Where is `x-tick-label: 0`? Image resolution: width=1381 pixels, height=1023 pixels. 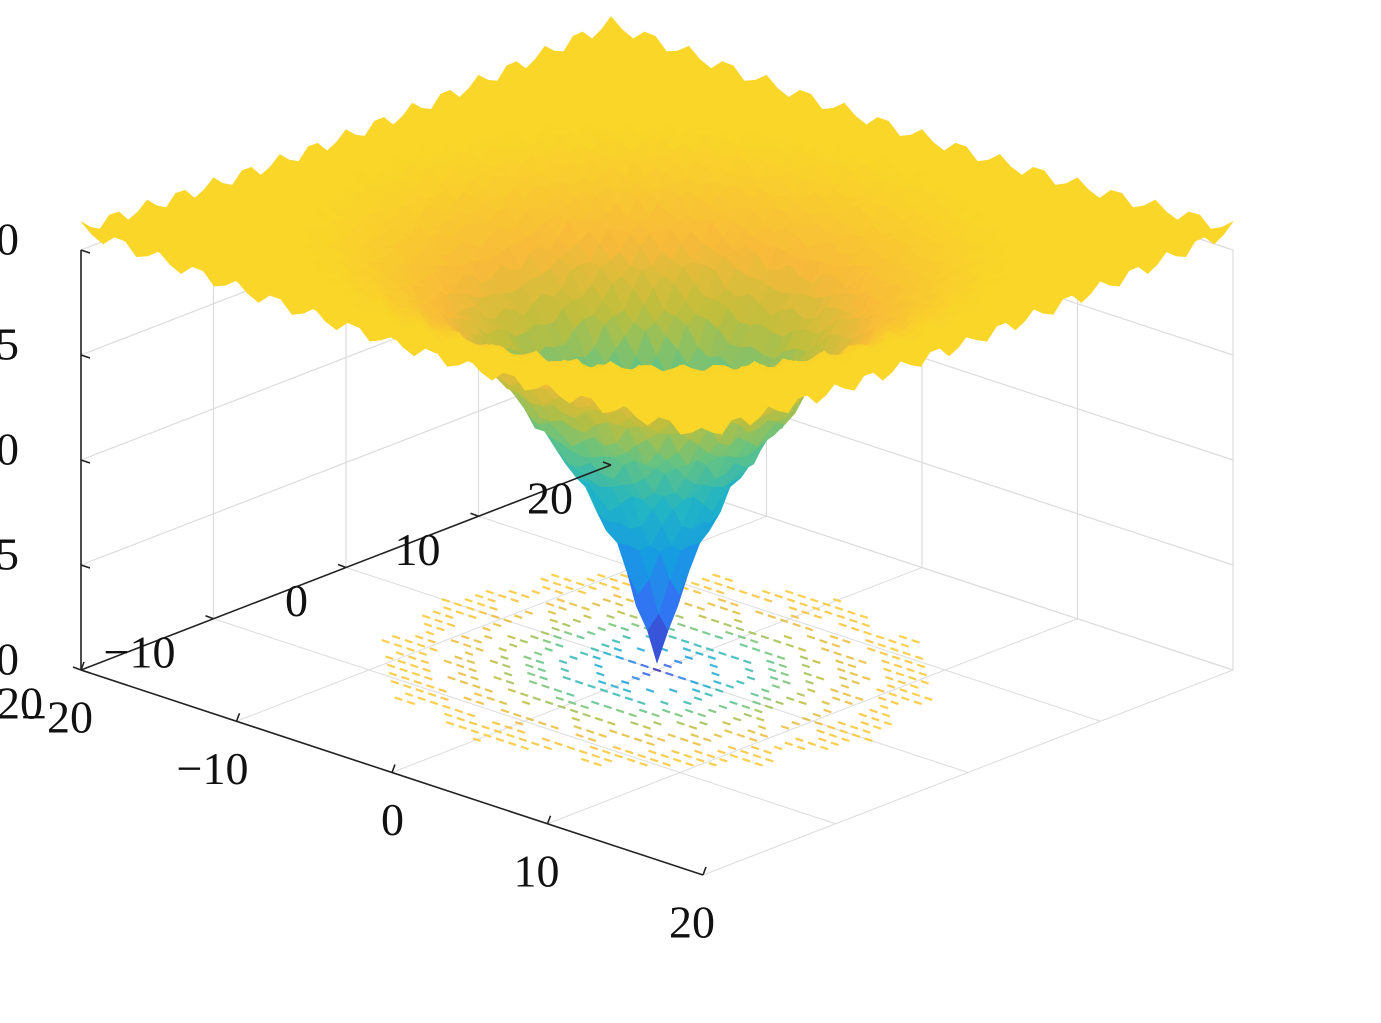
x-tick-label: 0 is located at coordinates (392, 819).